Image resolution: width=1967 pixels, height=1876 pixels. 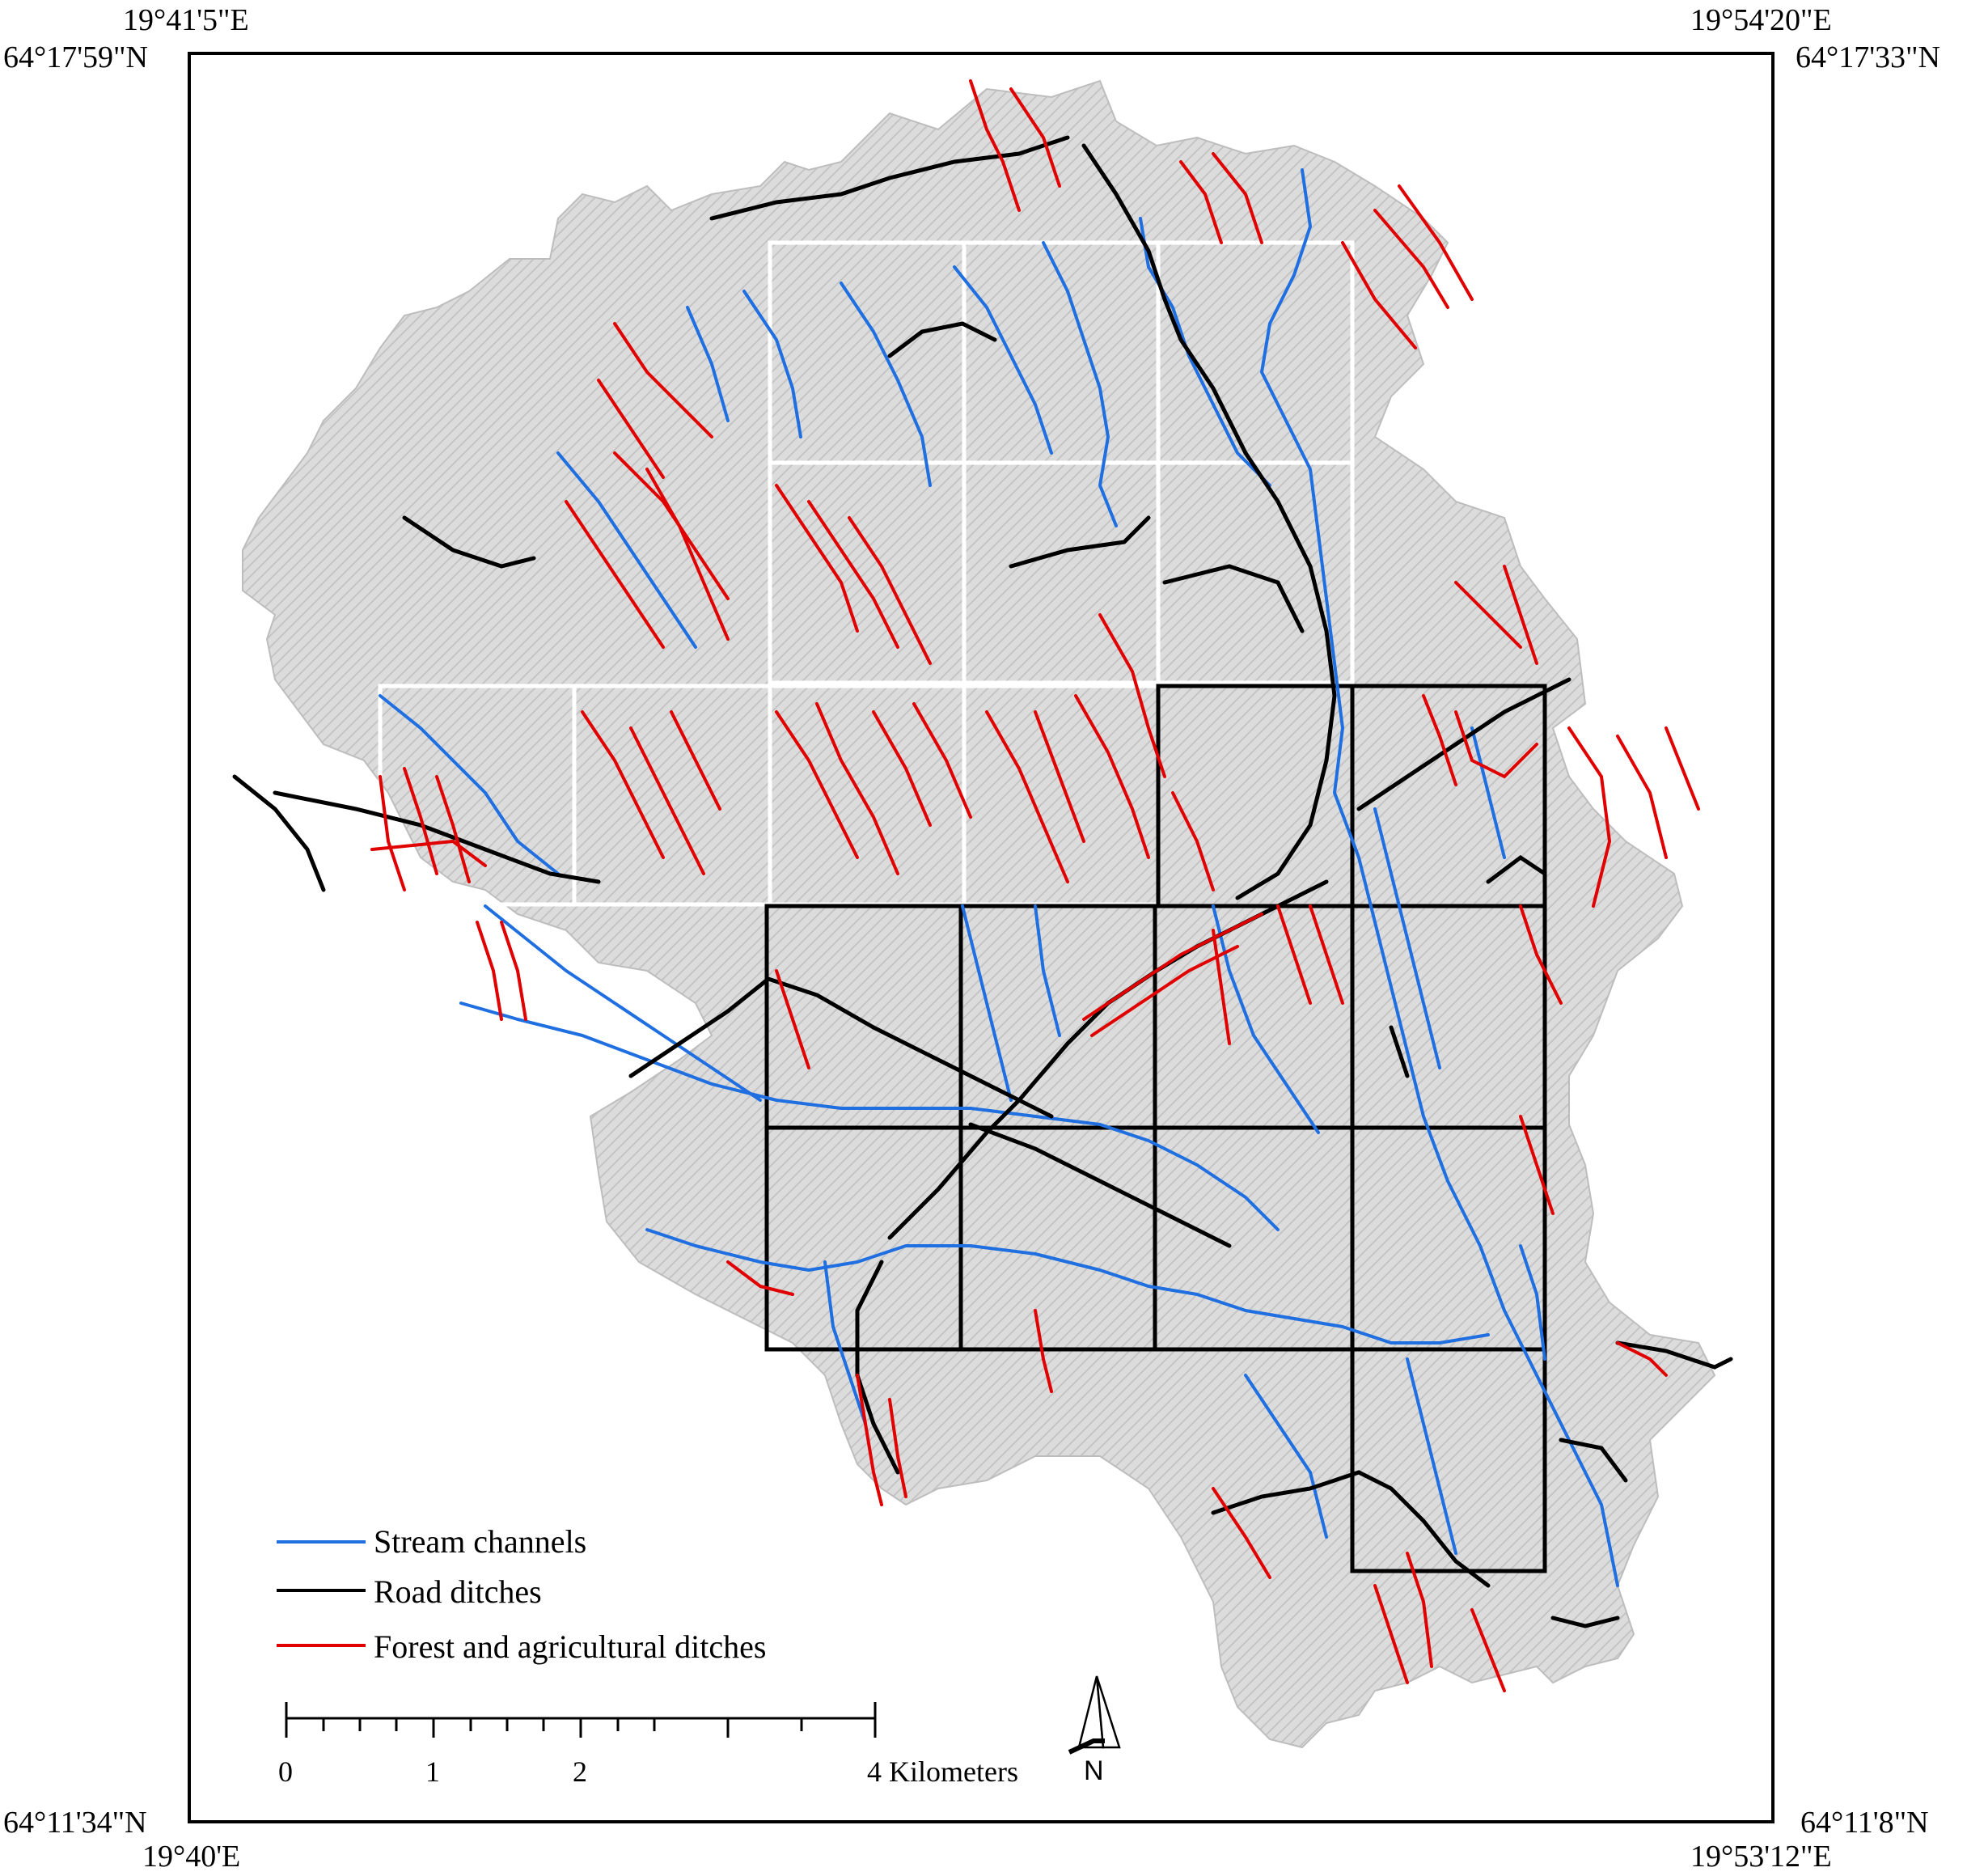 I want to click on scale-label-0: 0, so click(x=285, y=1771).